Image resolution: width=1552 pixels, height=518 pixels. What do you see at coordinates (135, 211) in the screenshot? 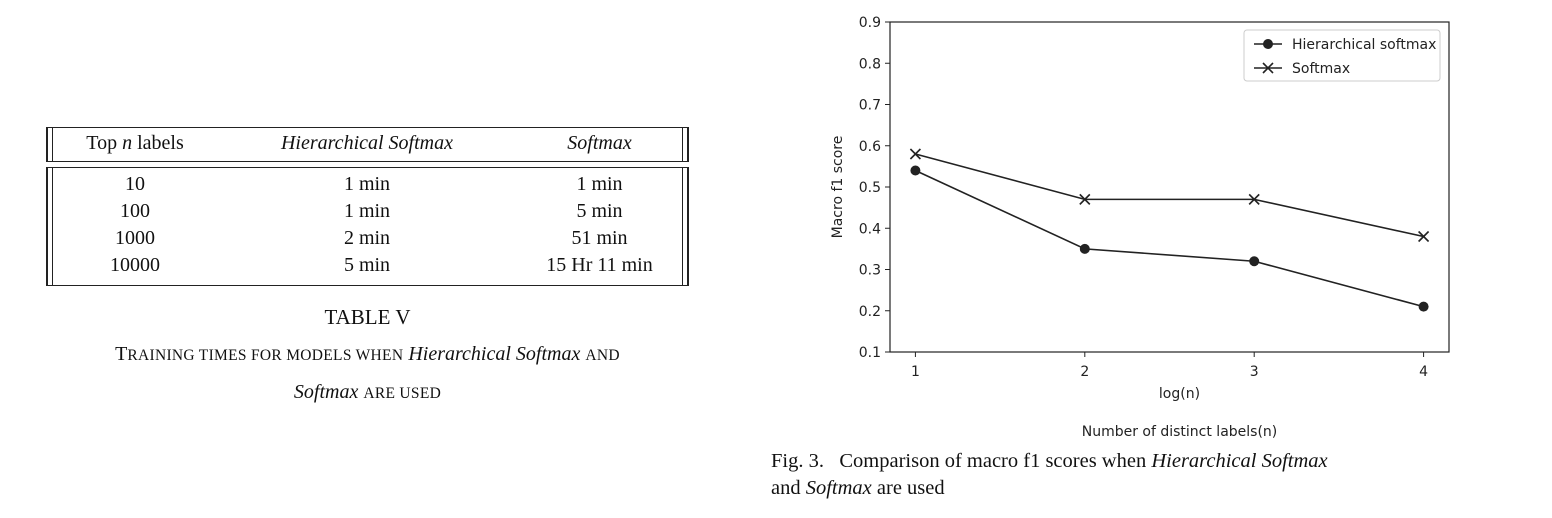
I see `cell-labels: 100` at bounding box center [135, 211].